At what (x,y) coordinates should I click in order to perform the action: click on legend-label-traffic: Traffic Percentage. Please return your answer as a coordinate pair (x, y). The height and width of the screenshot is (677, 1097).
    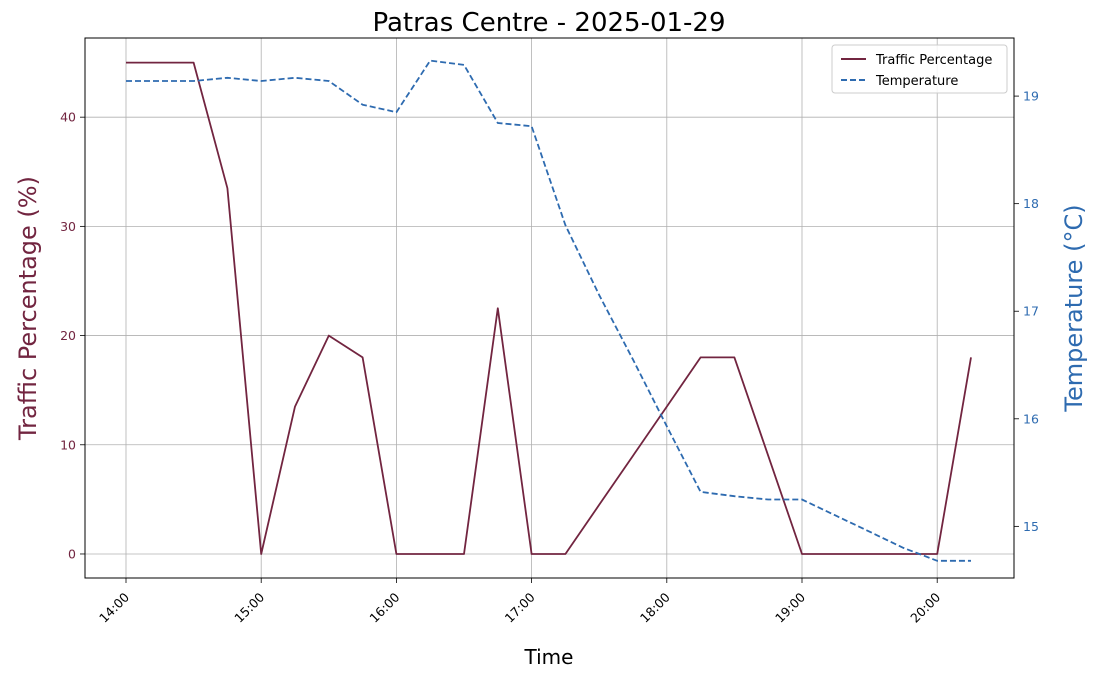
    Looking at the image, I should click on (933, 60).